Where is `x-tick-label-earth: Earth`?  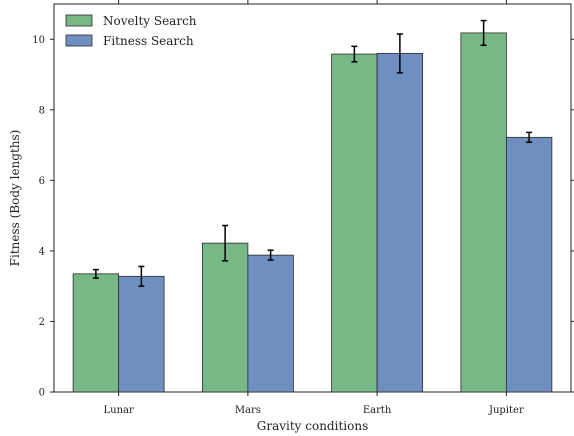 x-tick-label-earth: Earth is located at coordinates (377, 410).